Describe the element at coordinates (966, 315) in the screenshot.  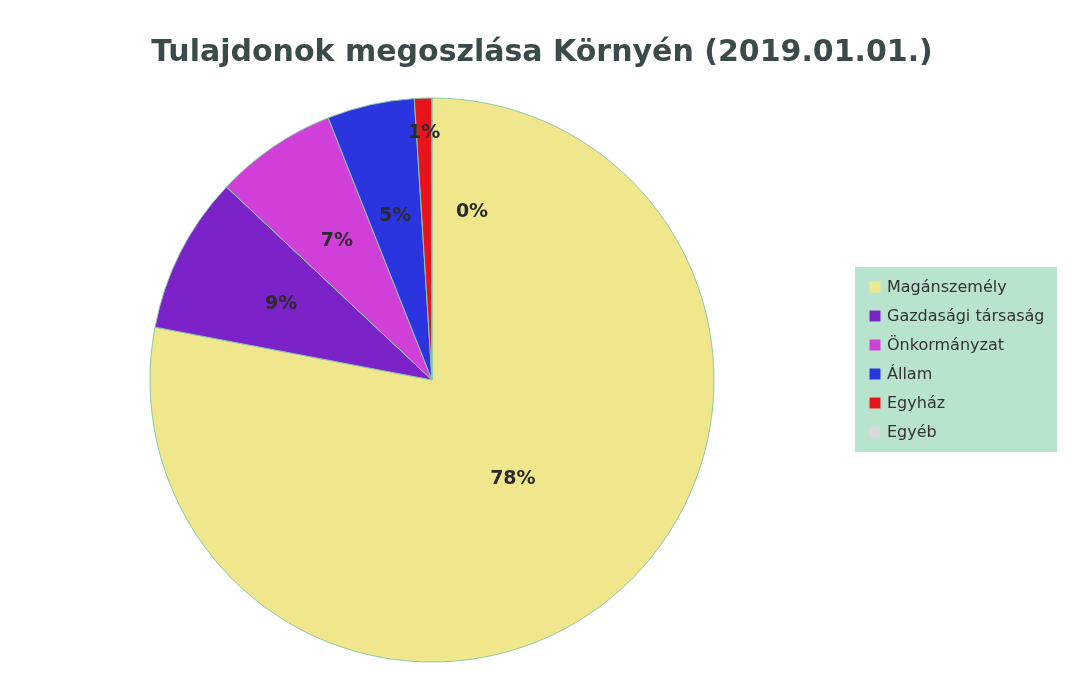
I see `legend-label: Gazdasági társaság` at that location.